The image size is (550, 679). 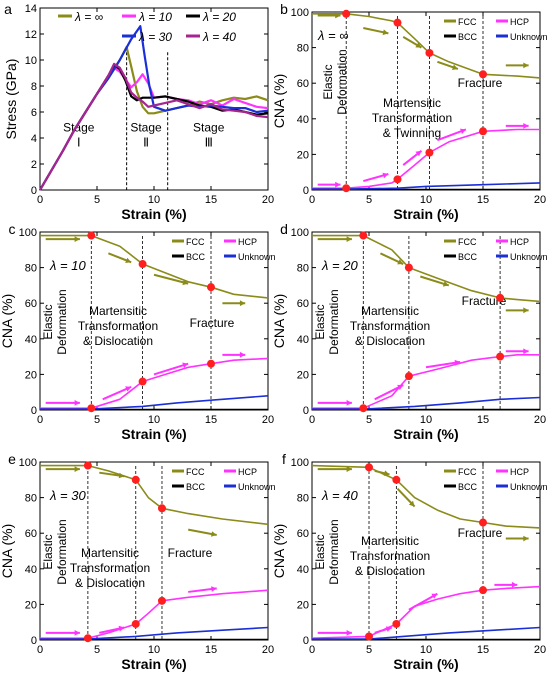 I want to click on annotation-elastic: ElasticDeformation, so click(x=55, y=551).